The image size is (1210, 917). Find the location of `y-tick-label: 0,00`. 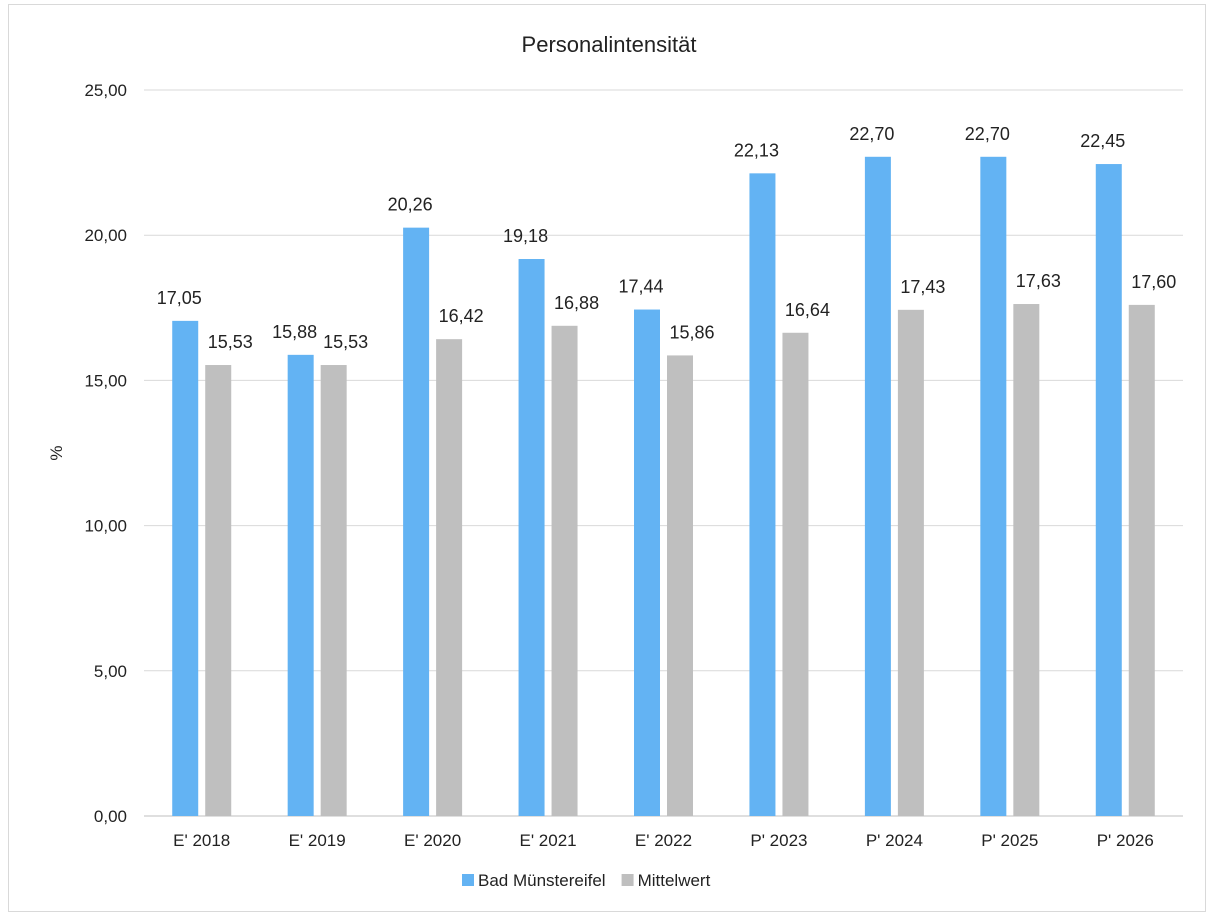

y-tick-label: 0,00 is located at coordinates (110, 816).